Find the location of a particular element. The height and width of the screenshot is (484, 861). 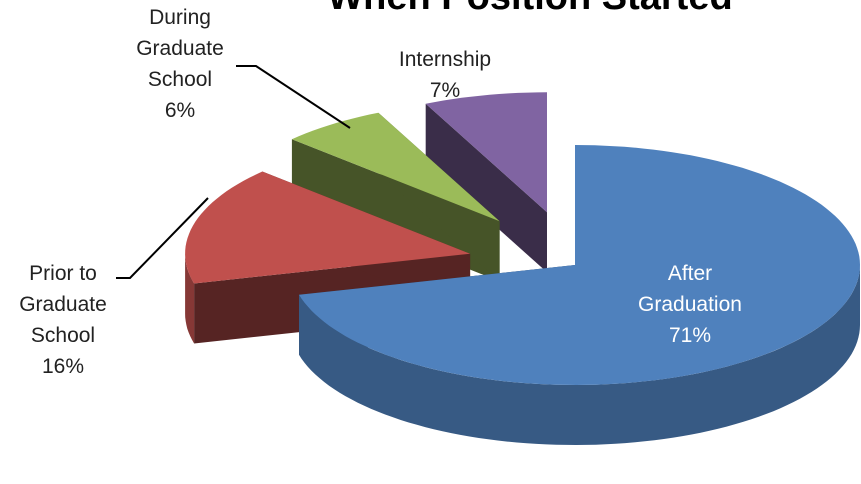

category-label: During Graduate School is located at coordinates (180, 48).